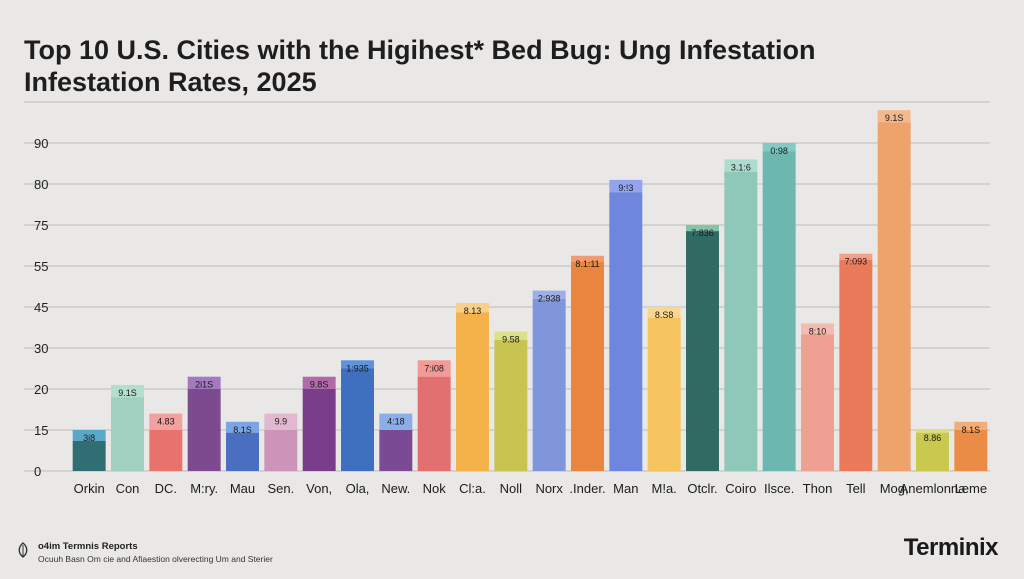 The image size is (1024, 579). I want to click on bar-data-label: 3i8, so click(89, 438).